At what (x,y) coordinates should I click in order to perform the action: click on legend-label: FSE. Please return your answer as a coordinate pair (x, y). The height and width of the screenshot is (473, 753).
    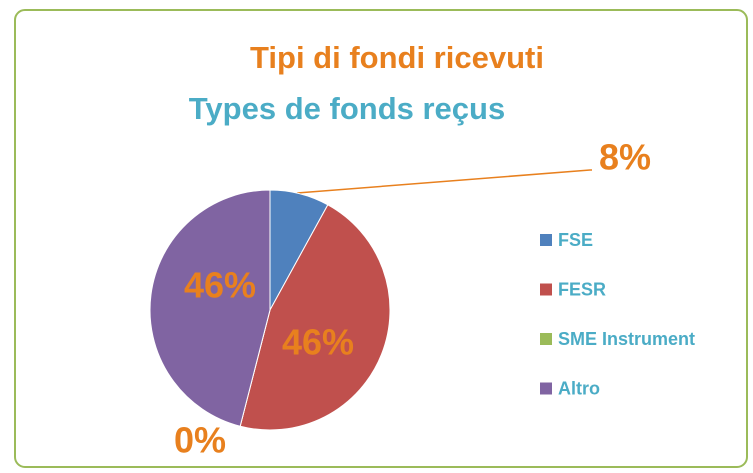
    Looking at the image, I should click on (575, 240).